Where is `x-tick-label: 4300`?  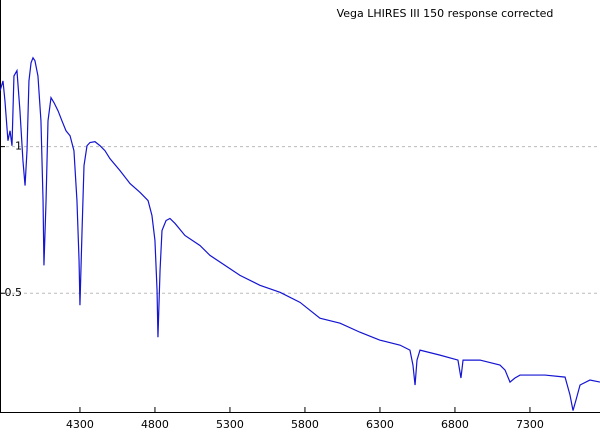
x-tick-label: 4300 is located at coordinates (80, 424).